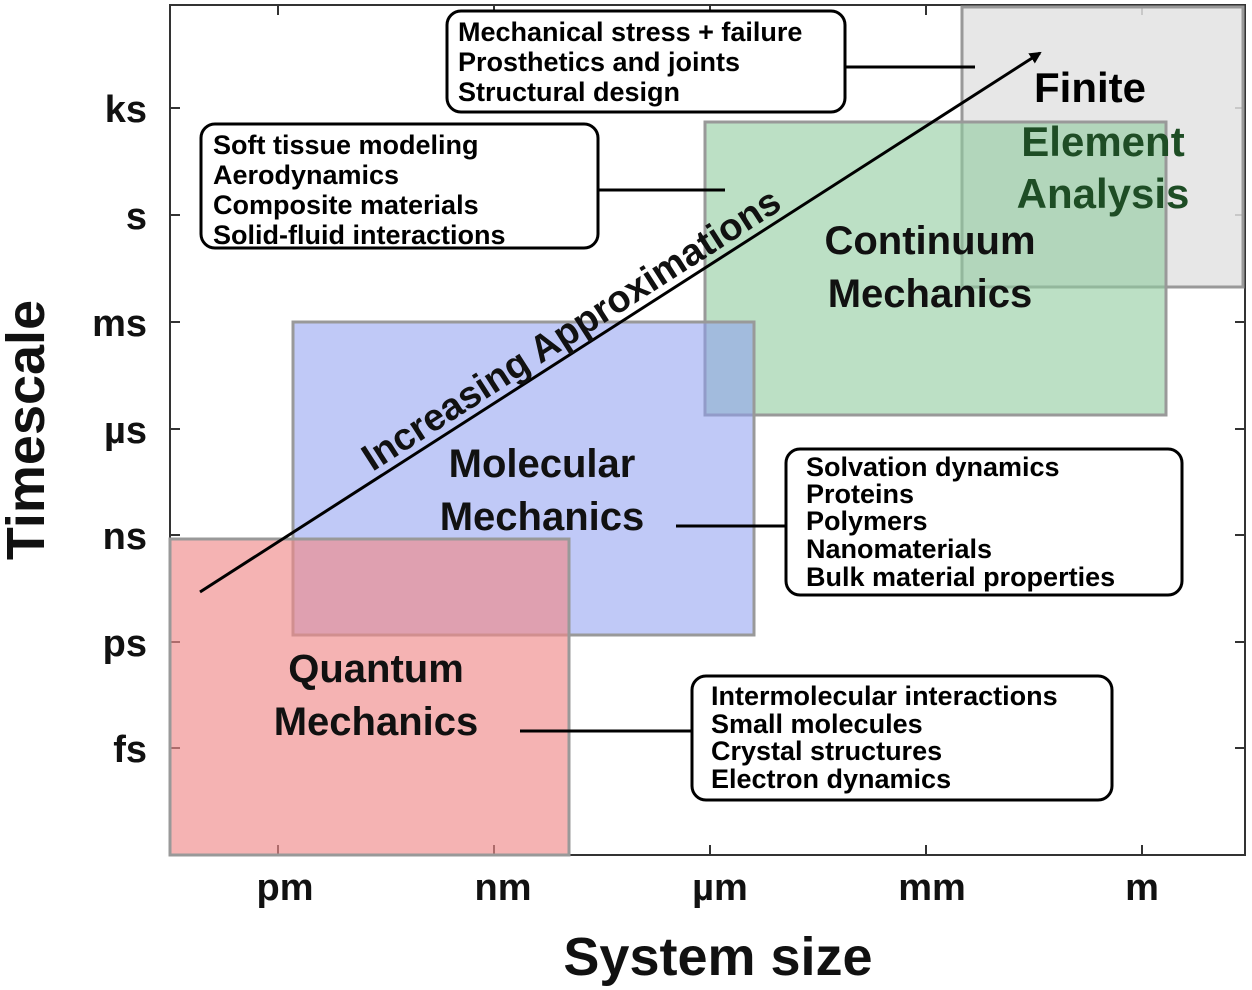  What do you see at coordinates (630, 32) in the screenshot?
I see `fea-app-item: Mechanical stress + failure` at bounding box center [630, 32].